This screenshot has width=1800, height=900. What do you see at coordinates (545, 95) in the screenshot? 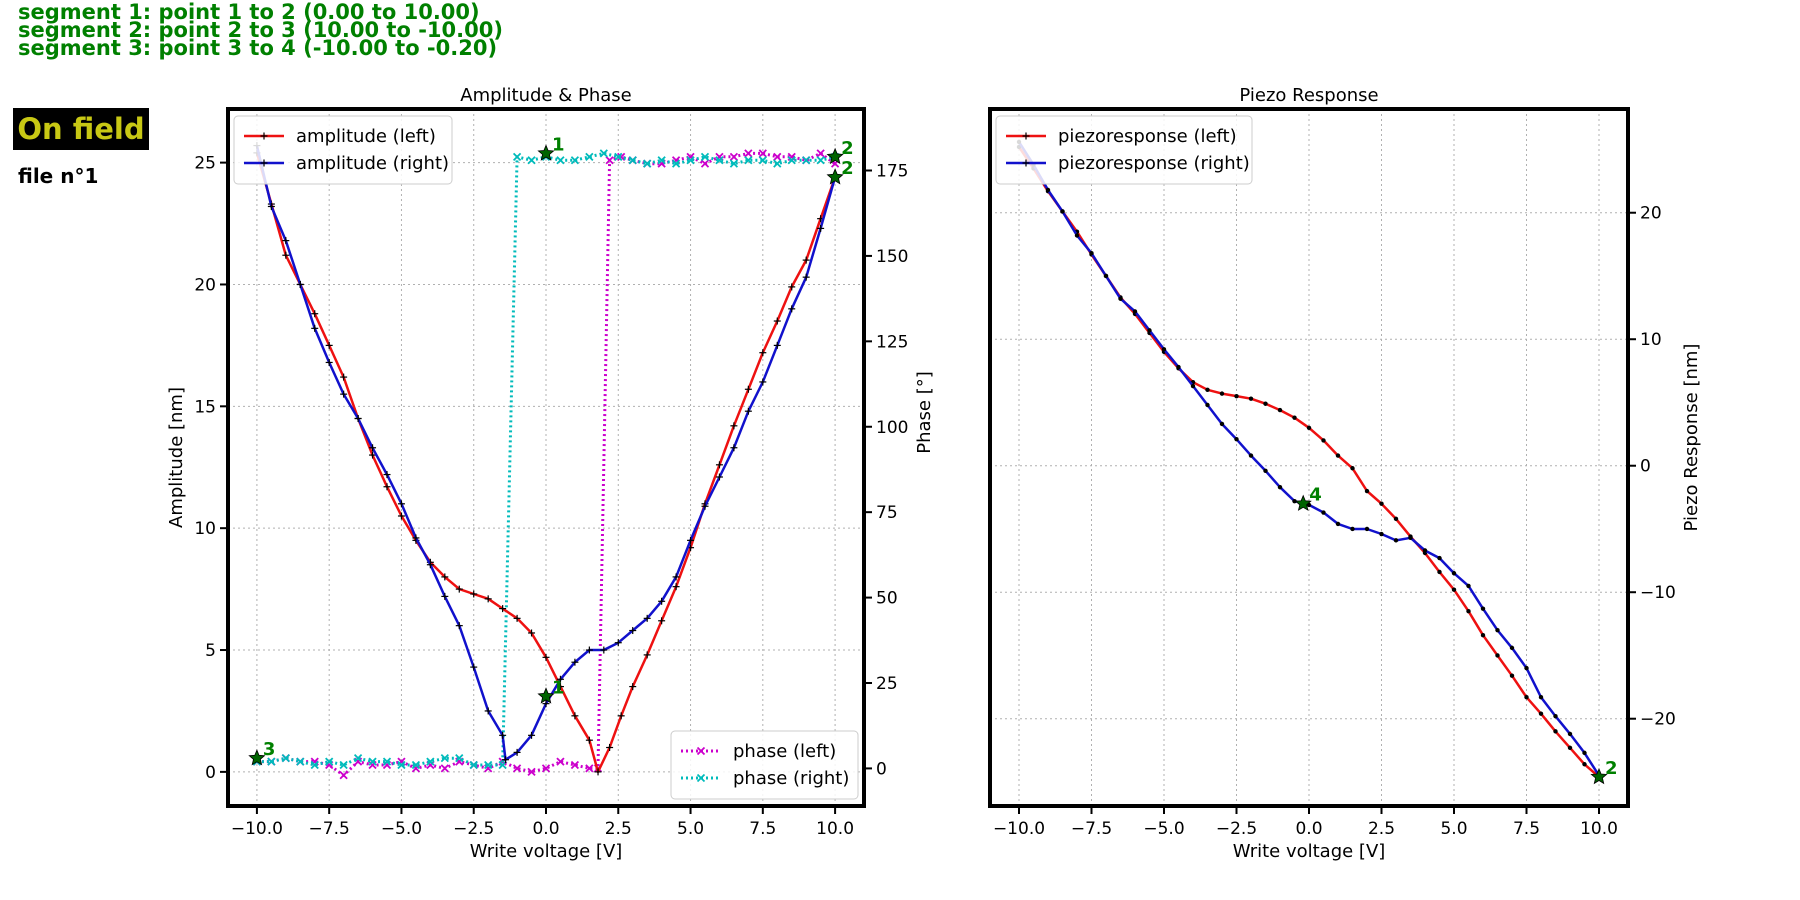
I see `amp-title: Amplitude & Phase` at bounding box center [545, 95].